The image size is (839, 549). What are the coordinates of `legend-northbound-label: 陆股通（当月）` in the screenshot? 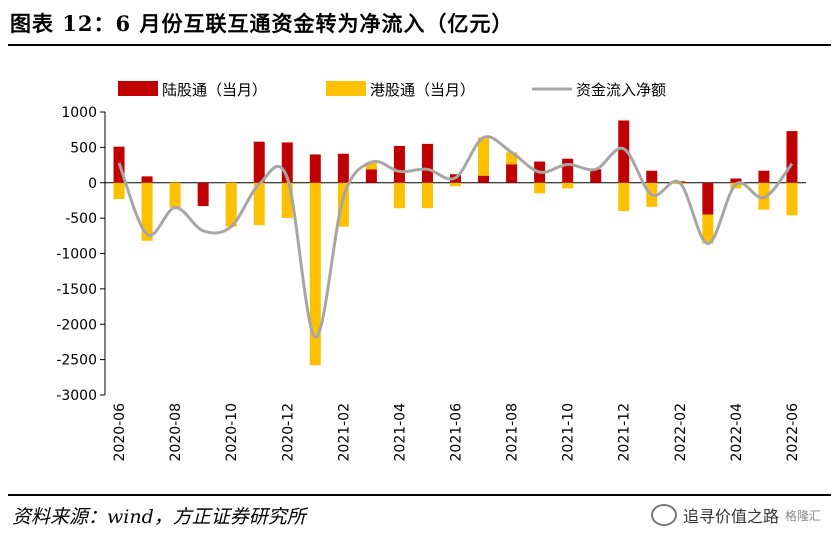 It's located at (214, 90).